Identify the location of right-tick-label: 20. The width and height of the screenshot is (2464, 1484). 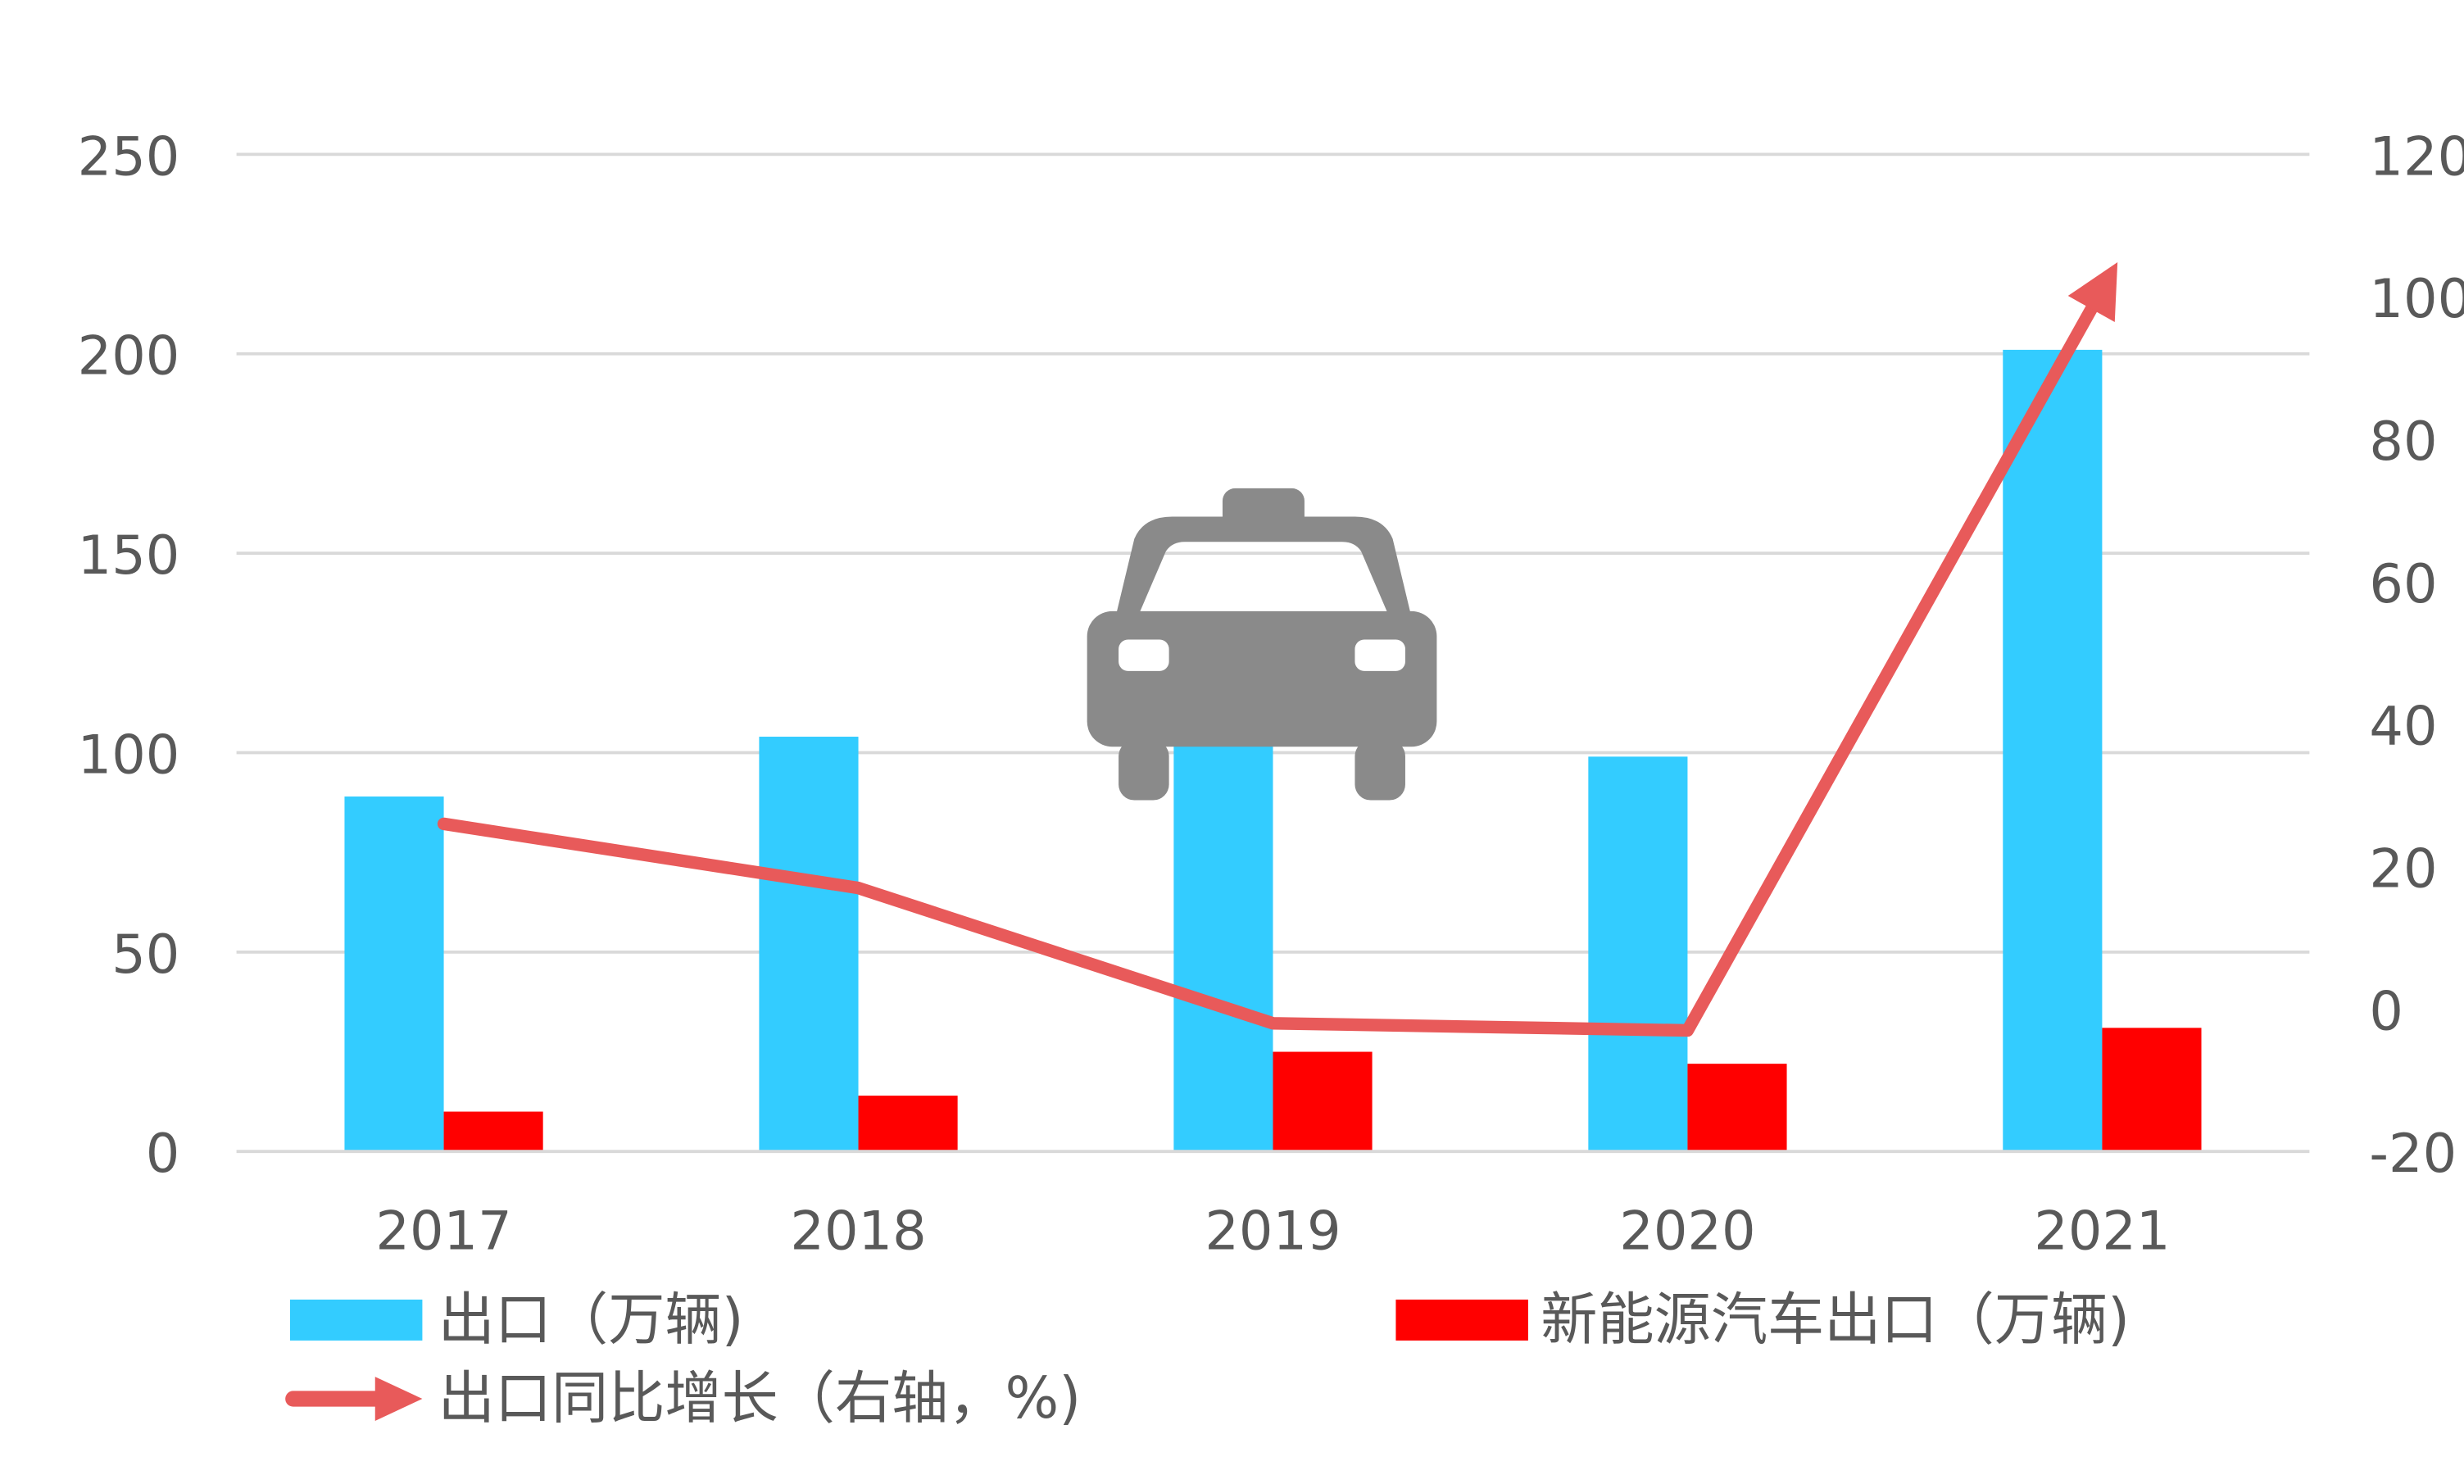
(2403, 869).